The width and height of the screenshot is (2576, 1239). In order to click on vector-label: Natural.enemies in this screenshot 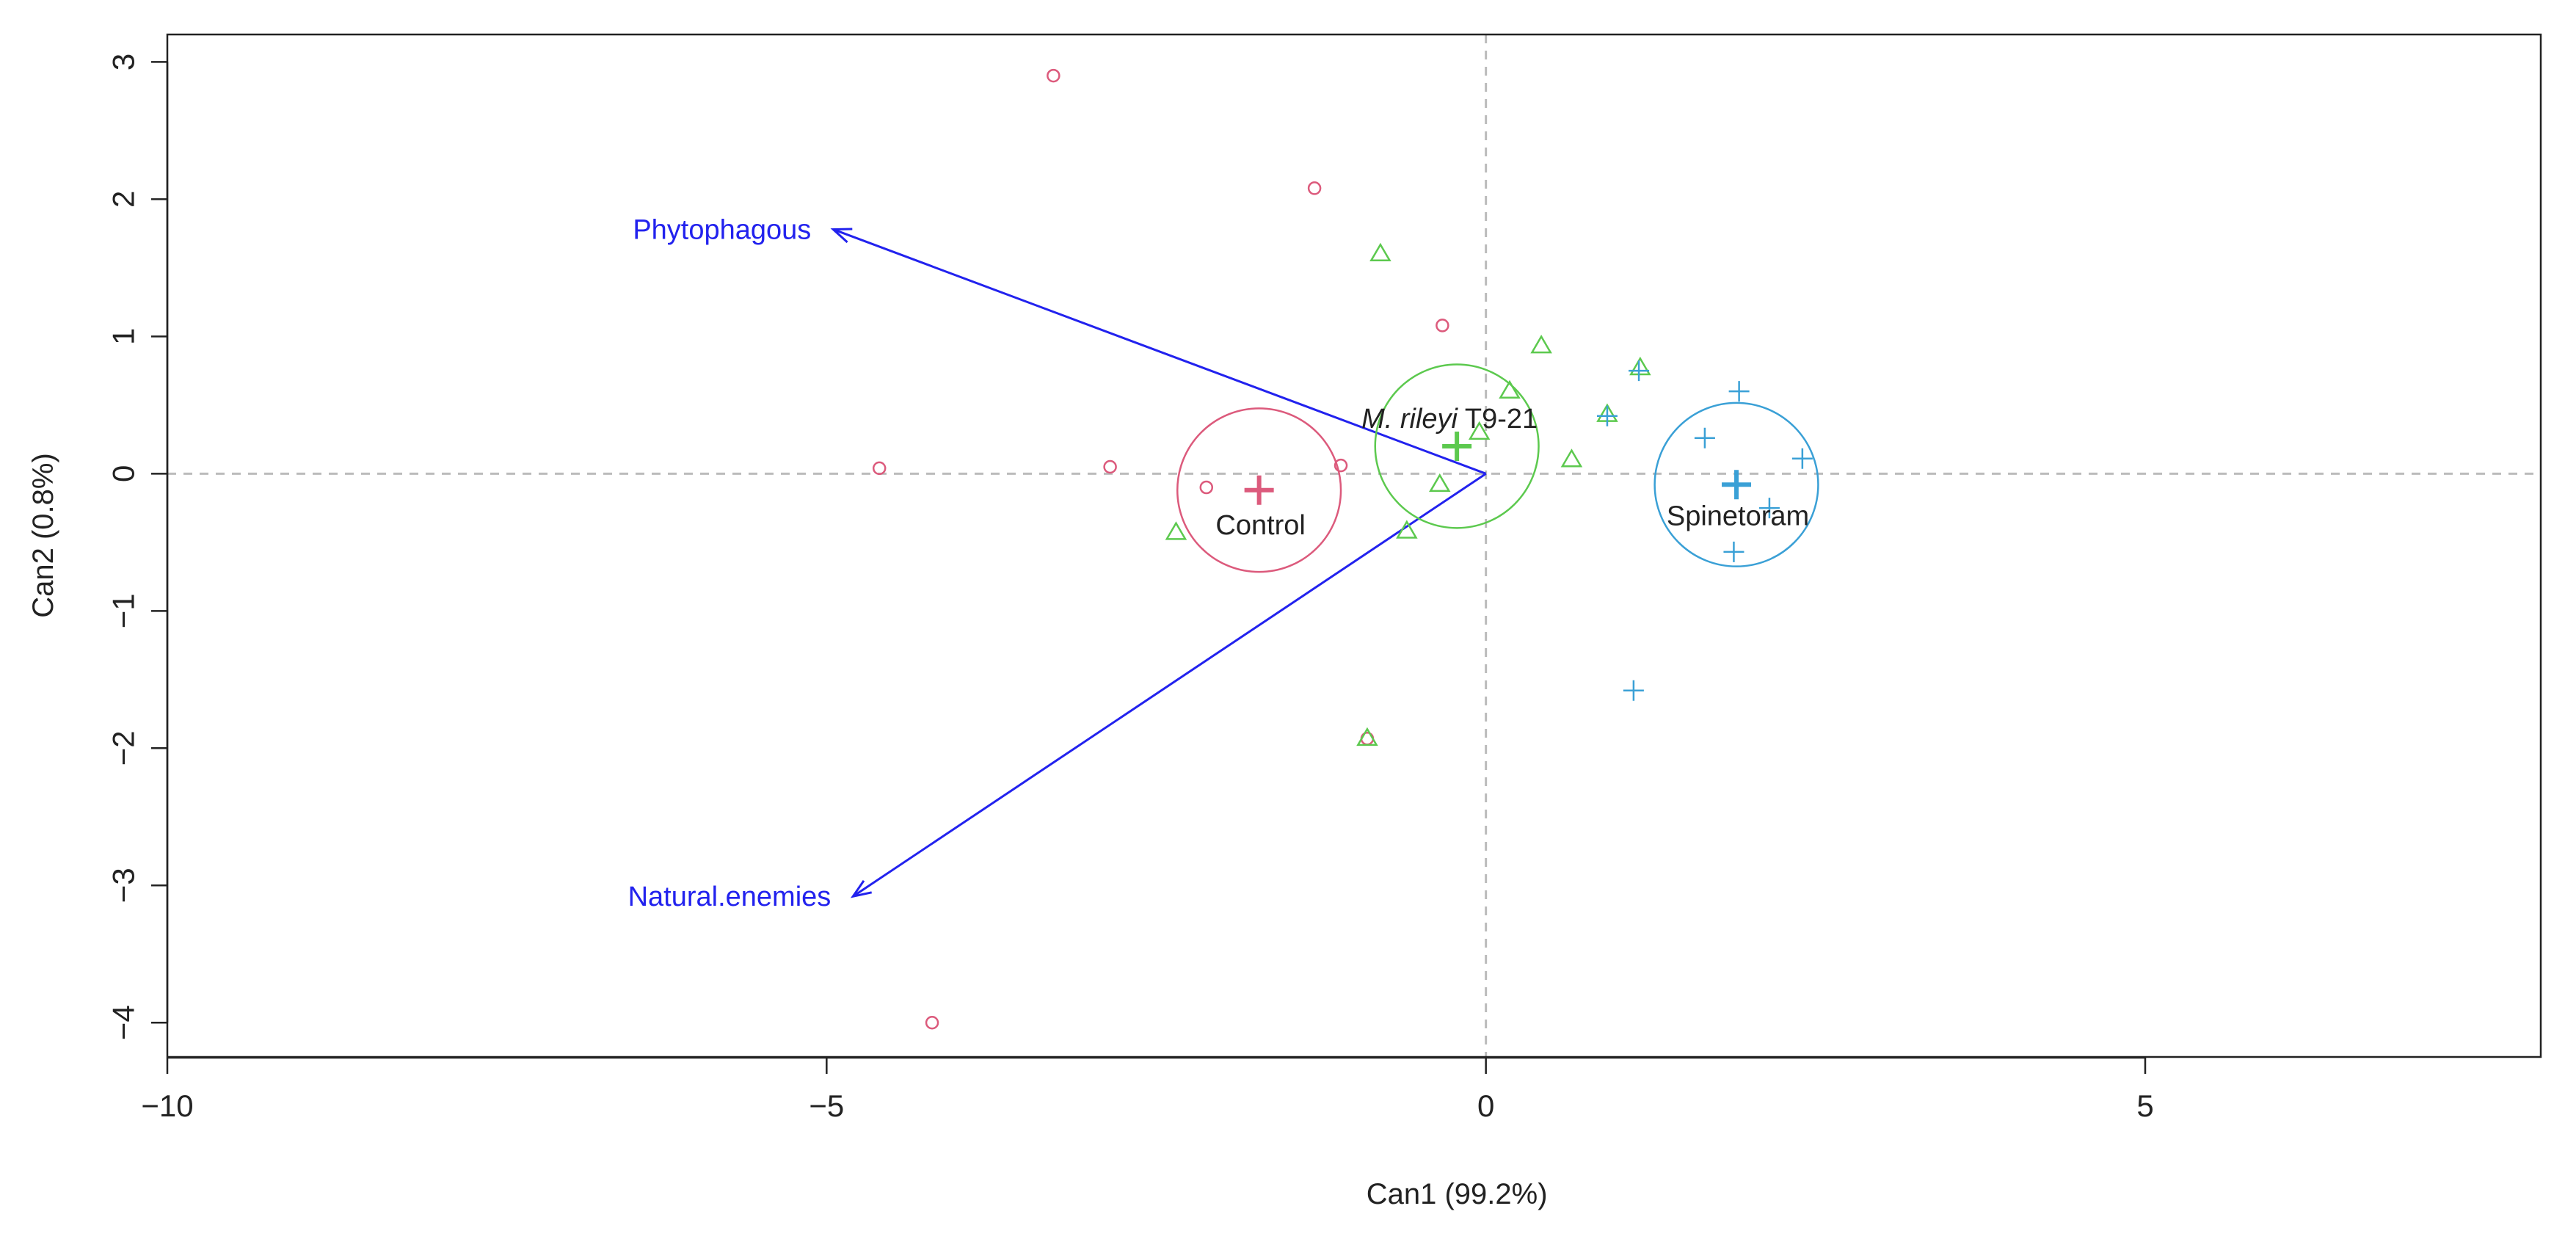, I will do `click(730, 897)`.